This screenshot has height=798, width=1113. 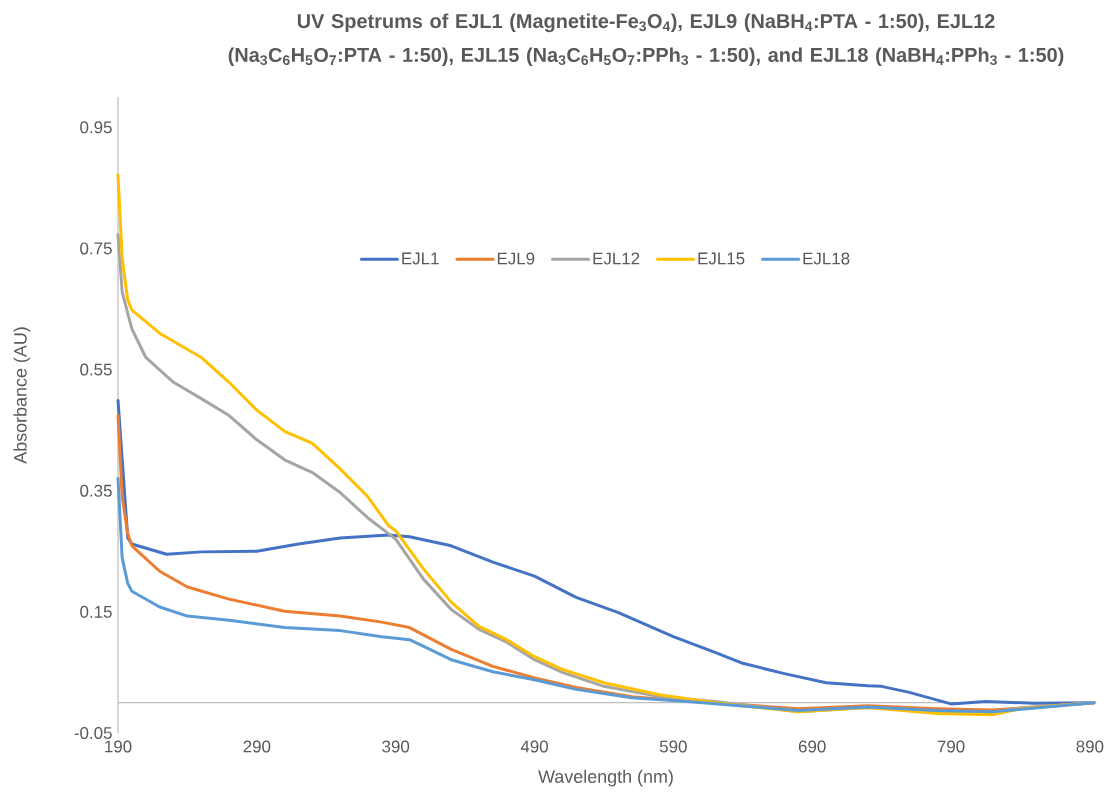 What do you see at coordinates (22, 395) in the screenshot?
I see `y-axis-title: Absorbance (AU)` at bounding box center [22, 395].